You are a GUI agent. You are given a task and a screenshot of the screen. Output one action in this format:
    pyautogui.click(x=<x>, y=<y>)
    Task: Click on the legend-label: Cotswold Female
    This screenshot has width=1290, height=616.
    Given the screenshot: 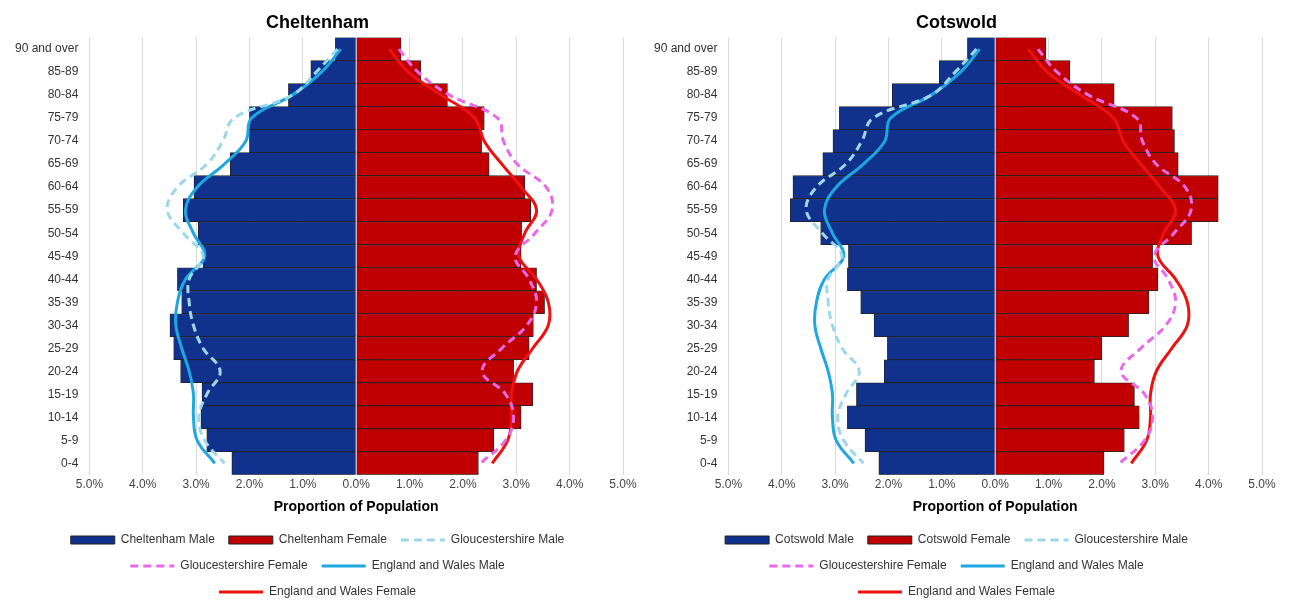 What is the action you would take?
    pyautogui.click(x=964, y=539)
    